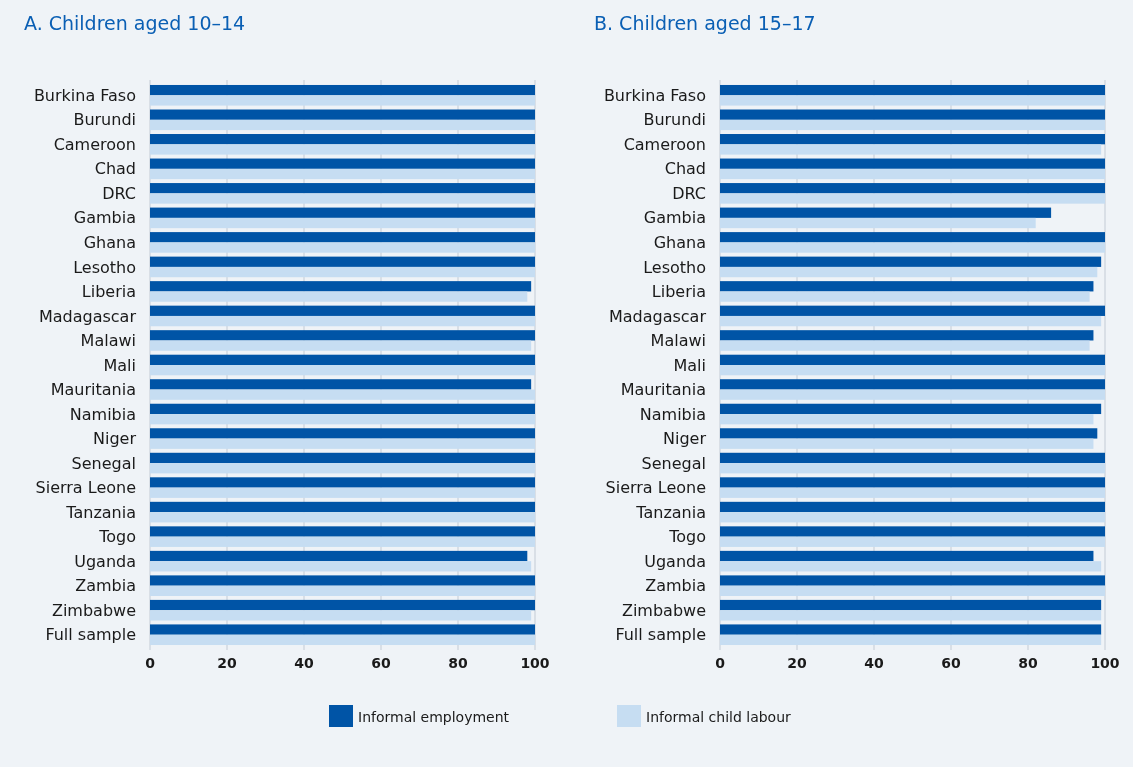 The width and height of the screenshot is (1133, 767). Describe the element at coordinates (119, 365) in the screenshot. I see `y-tick-label: Mali` at that location.